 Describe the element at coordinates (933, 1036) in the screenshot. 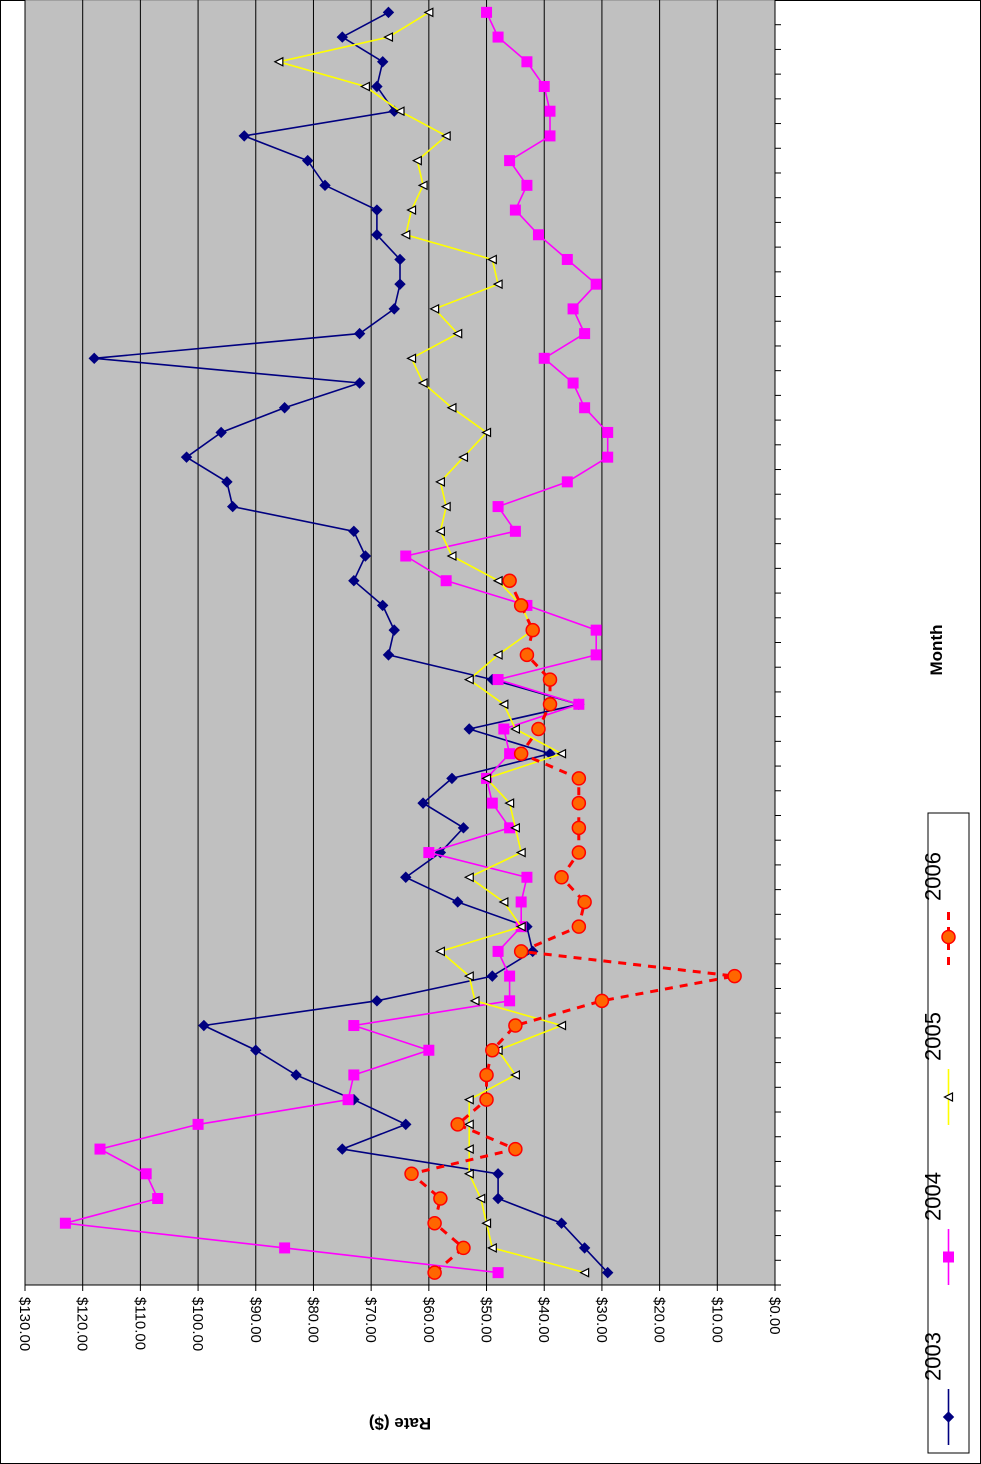

I see `legend-label: 2005` at that location.